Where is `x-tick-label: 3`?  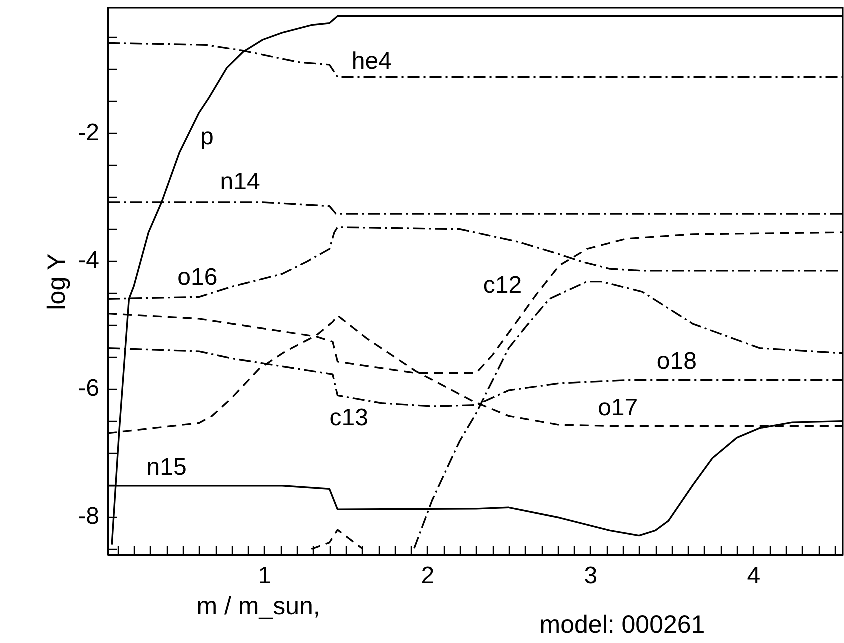 x-tick-label: 3 is located at coordinates (591, 576).